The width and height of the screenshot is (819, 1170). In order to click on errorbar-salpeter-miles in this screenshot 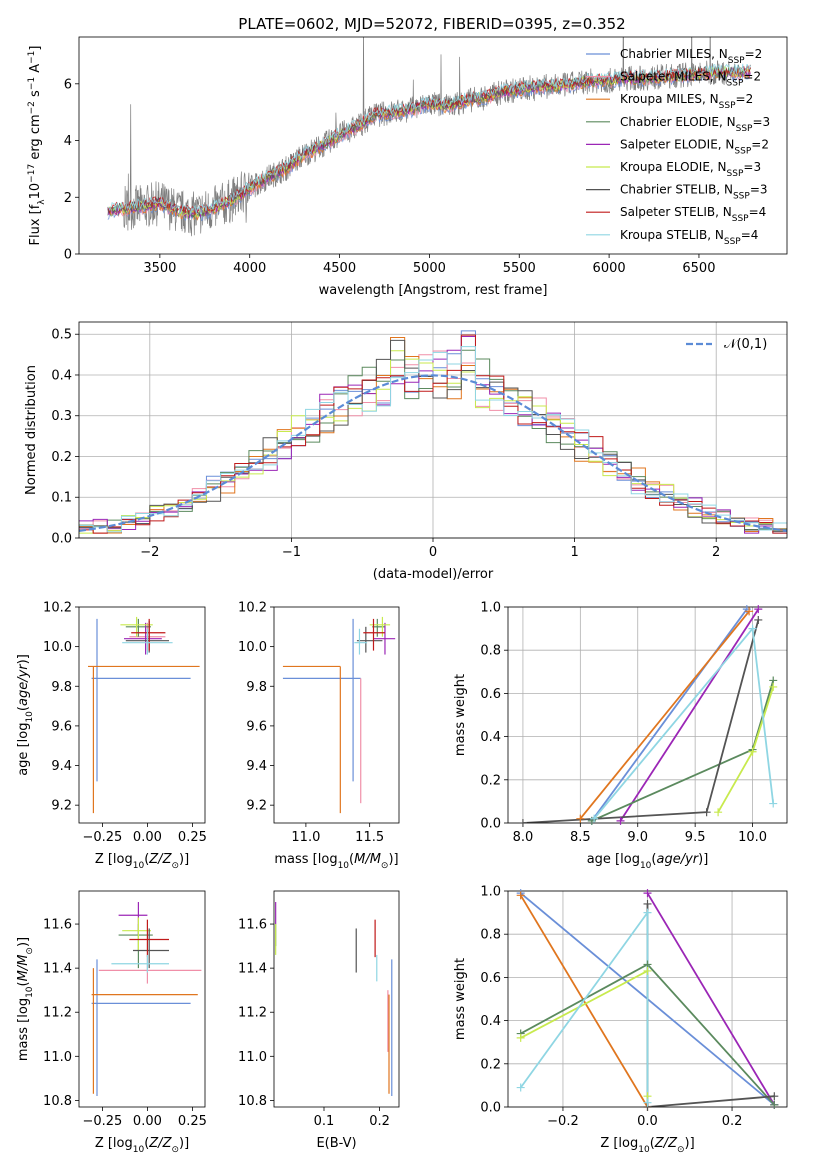, I will do `click(150, 970)`.